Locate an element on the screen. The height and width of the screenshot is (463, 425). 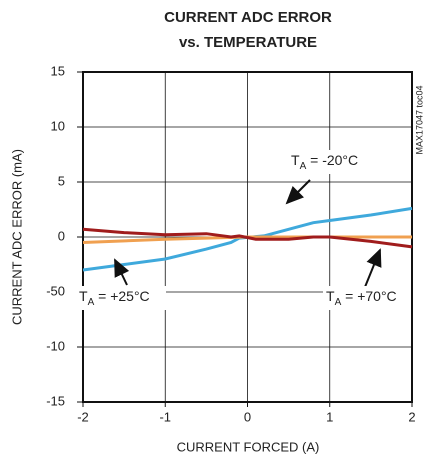
y-tick-label: 0 is located at coordinates (61, 235).